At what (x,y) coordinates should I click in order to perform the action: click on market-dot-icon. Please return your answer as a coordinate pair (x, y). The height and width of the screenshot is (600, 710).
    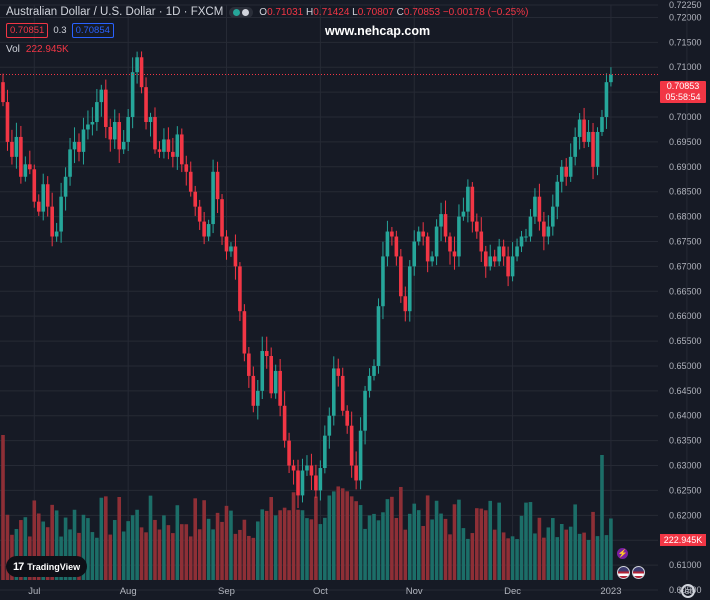
    Looking at the image, I should click on (246, 12).